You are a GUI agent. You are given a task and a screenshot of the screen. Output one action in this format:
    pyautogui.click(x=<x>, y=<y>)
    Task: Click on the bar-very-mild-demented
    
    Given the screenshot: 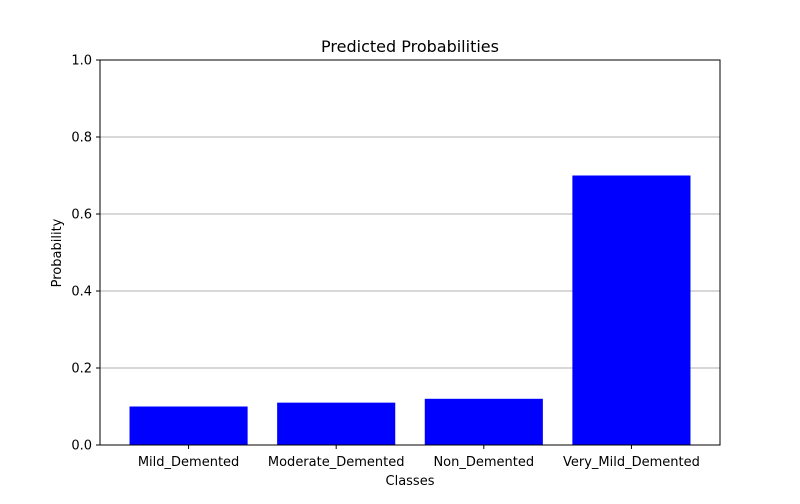 What is the action you would take?
    pyautogui.click(x=631, y=310)
    